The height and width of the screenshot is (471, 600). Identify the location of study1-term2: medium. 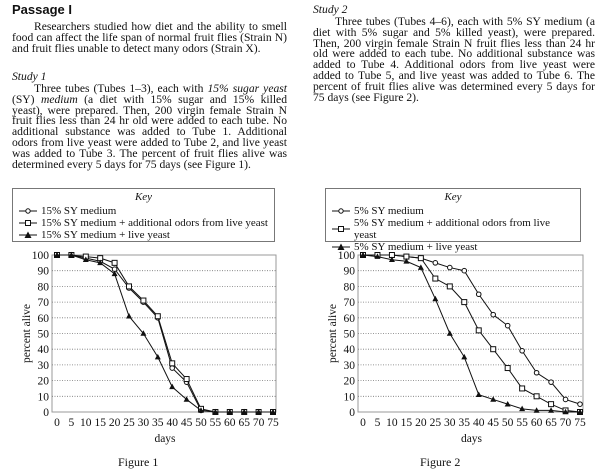
(59, 99).